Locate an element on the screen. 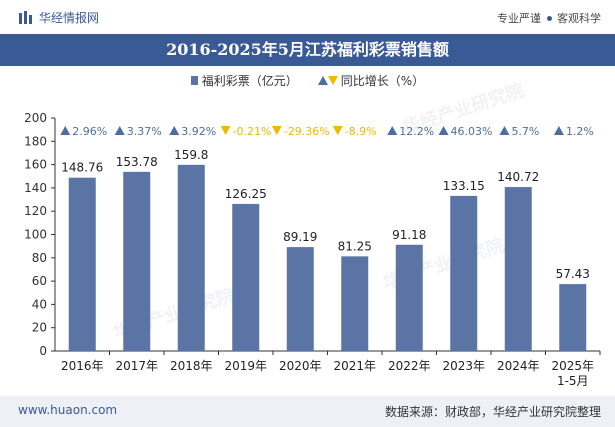  legend-bar-swatch-icon is located at coordinates (194, 80).